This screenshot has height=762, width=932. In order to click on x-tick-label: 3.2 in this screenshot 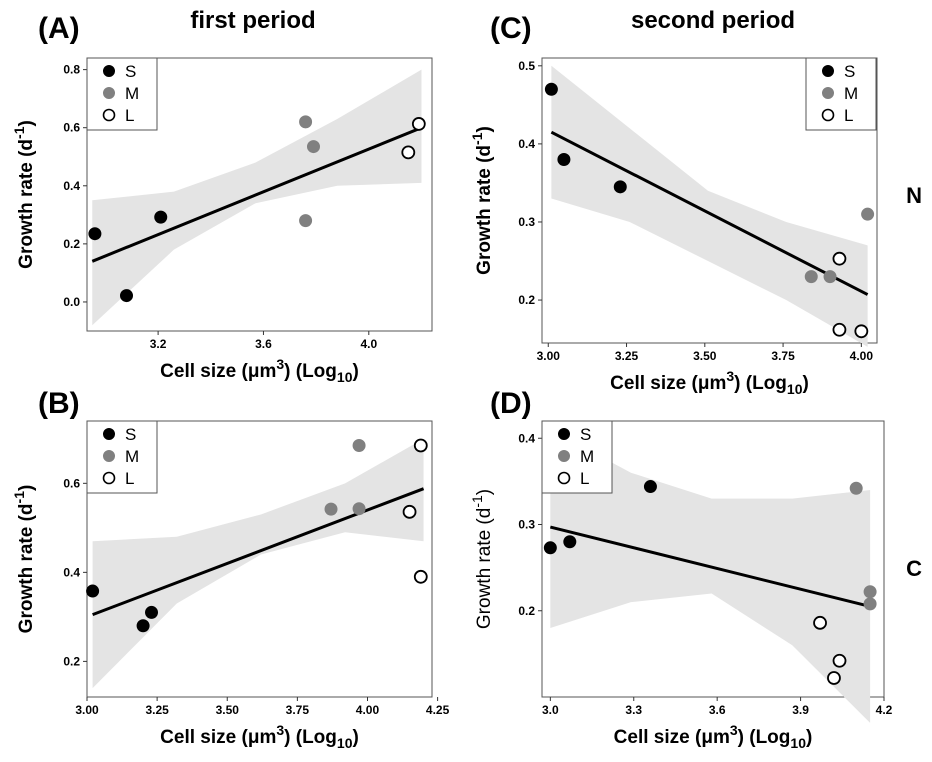, I will do `click(158, 344)`.